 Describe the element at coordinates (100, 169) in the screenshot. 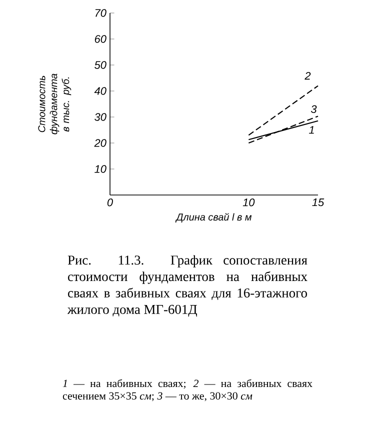

I see `y-tick-label: 10` at that location.